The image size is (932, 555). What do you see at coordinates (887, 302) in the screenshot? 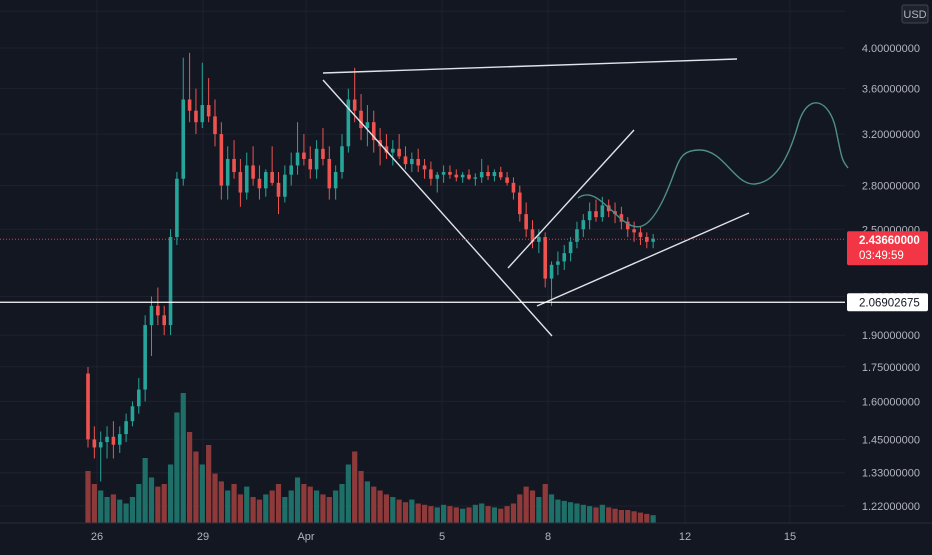
I see `hline-price-tag` at bounding box center [887, 302].